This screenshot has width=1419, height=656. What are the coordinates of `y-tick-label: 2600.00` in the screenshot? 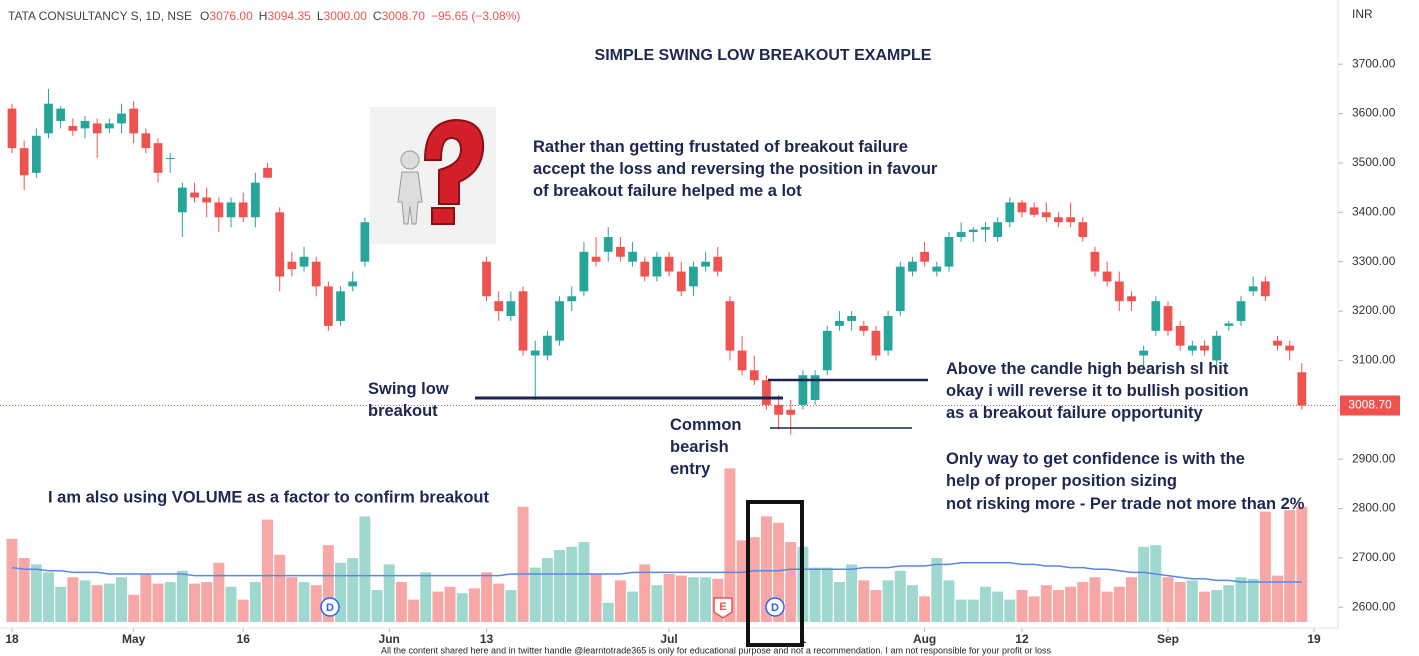 It's located at (1374, 606).